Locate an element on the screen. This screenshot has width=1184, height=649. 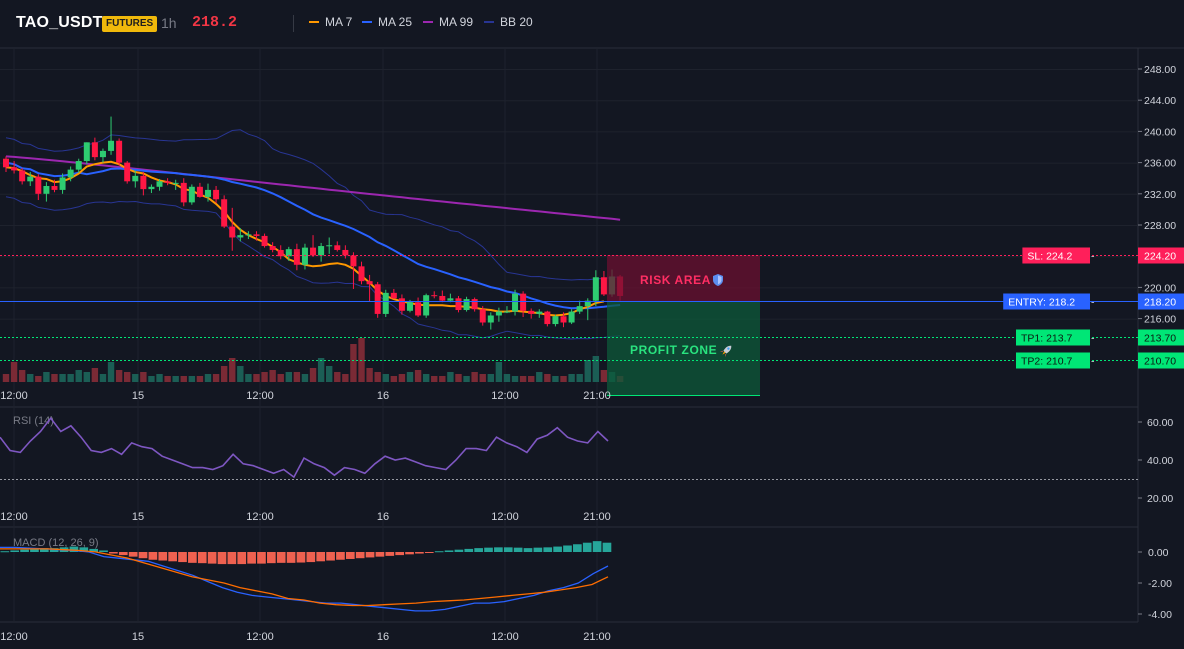
risk-area-label: RISK AREA is located at coordinates (675, 280).